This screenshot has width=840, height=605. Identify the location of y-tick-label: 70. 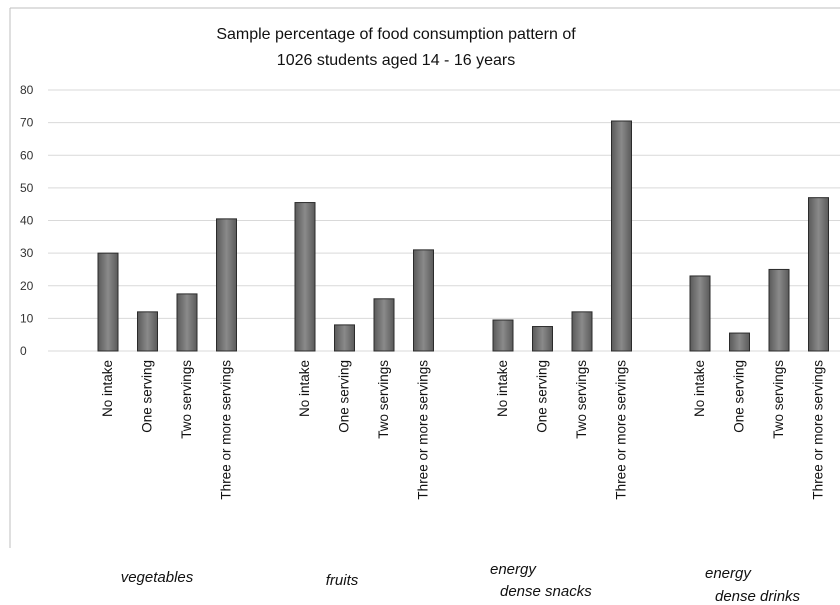
(27, 123).